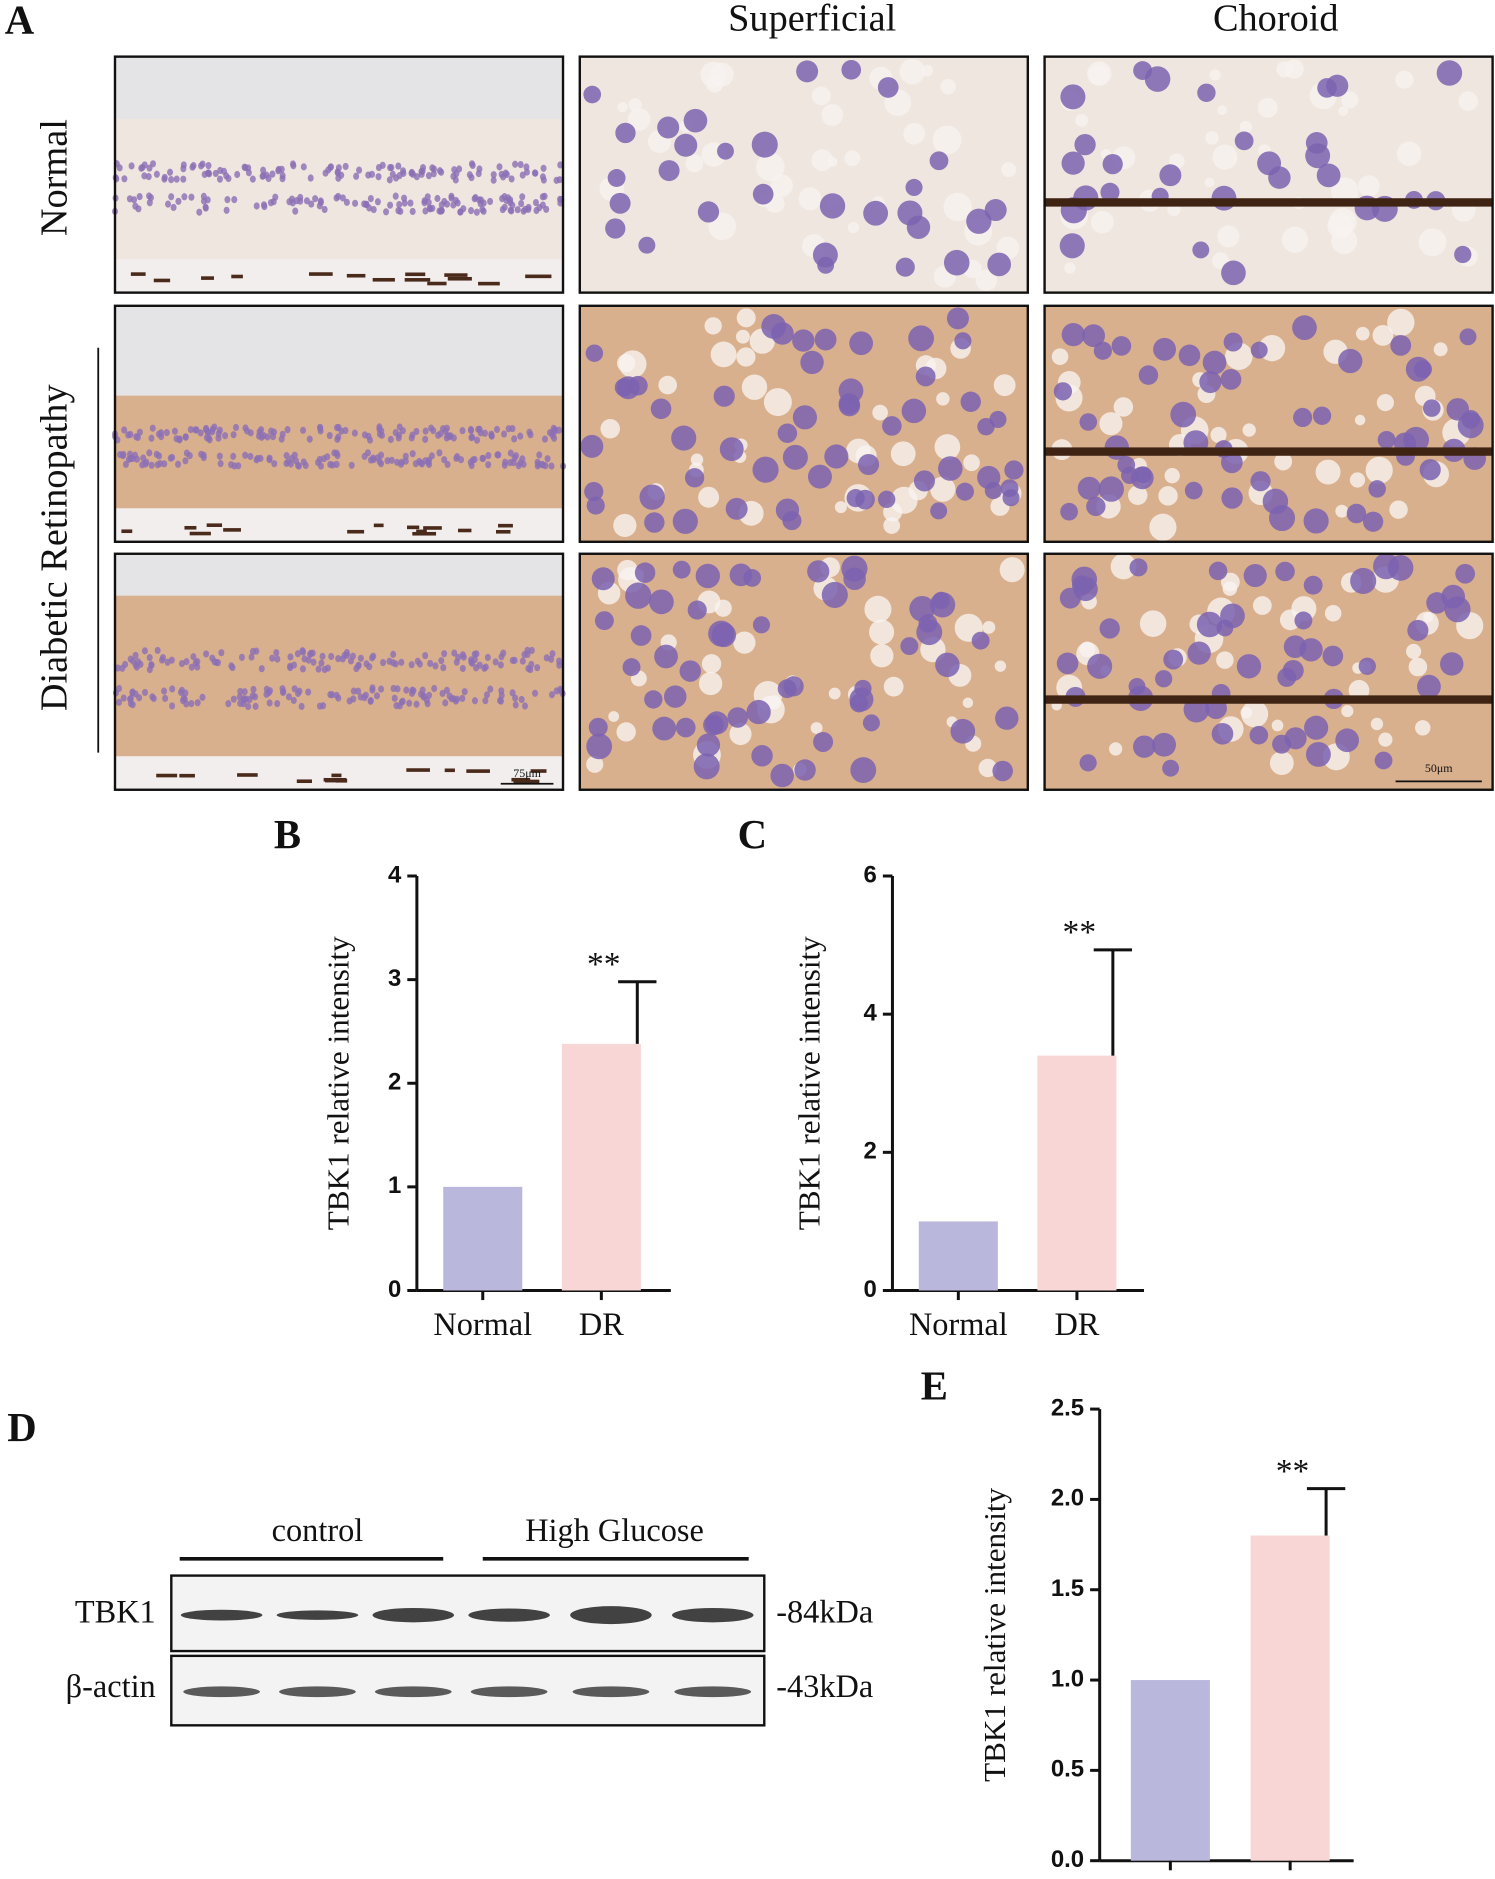  I want to click on micrograph-frame, so click(804, 671).